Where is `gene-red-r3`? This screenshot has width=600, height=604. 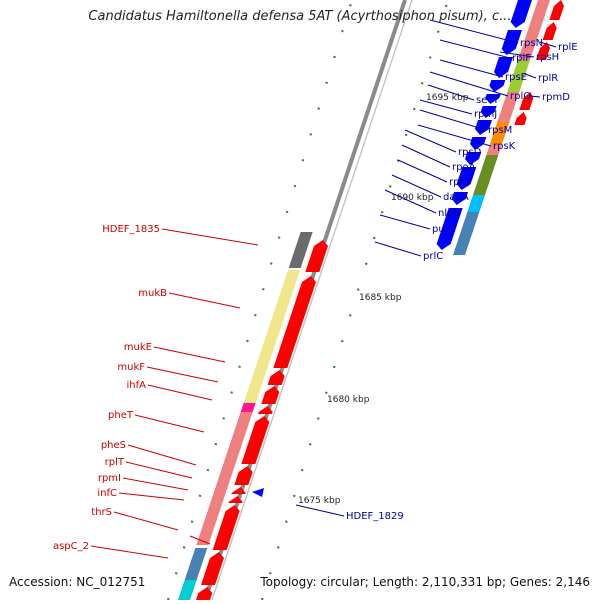 gene-red-r3 is located at coordinates (543, 51).